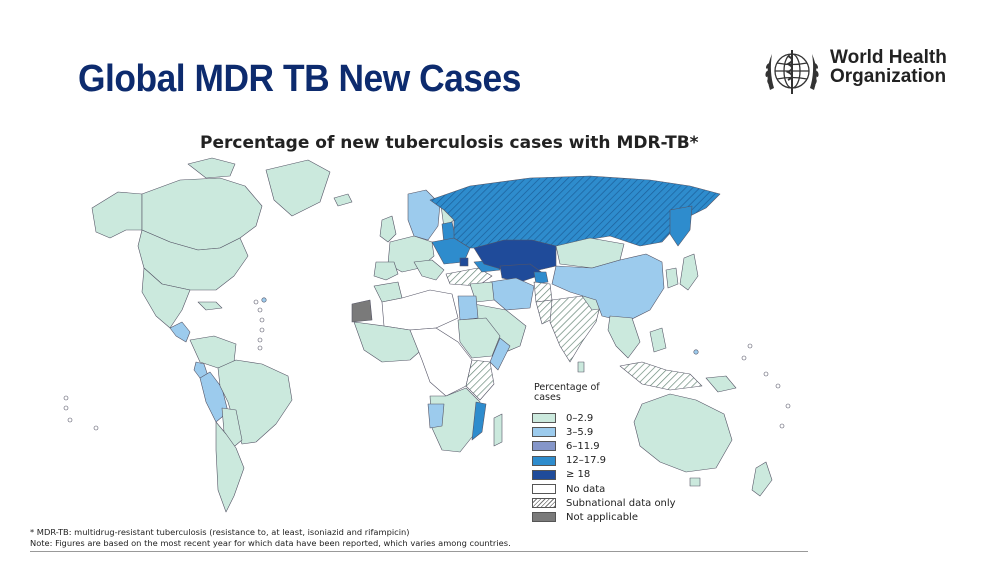  I want to click on region-italy-balkans, so click(429, 270).